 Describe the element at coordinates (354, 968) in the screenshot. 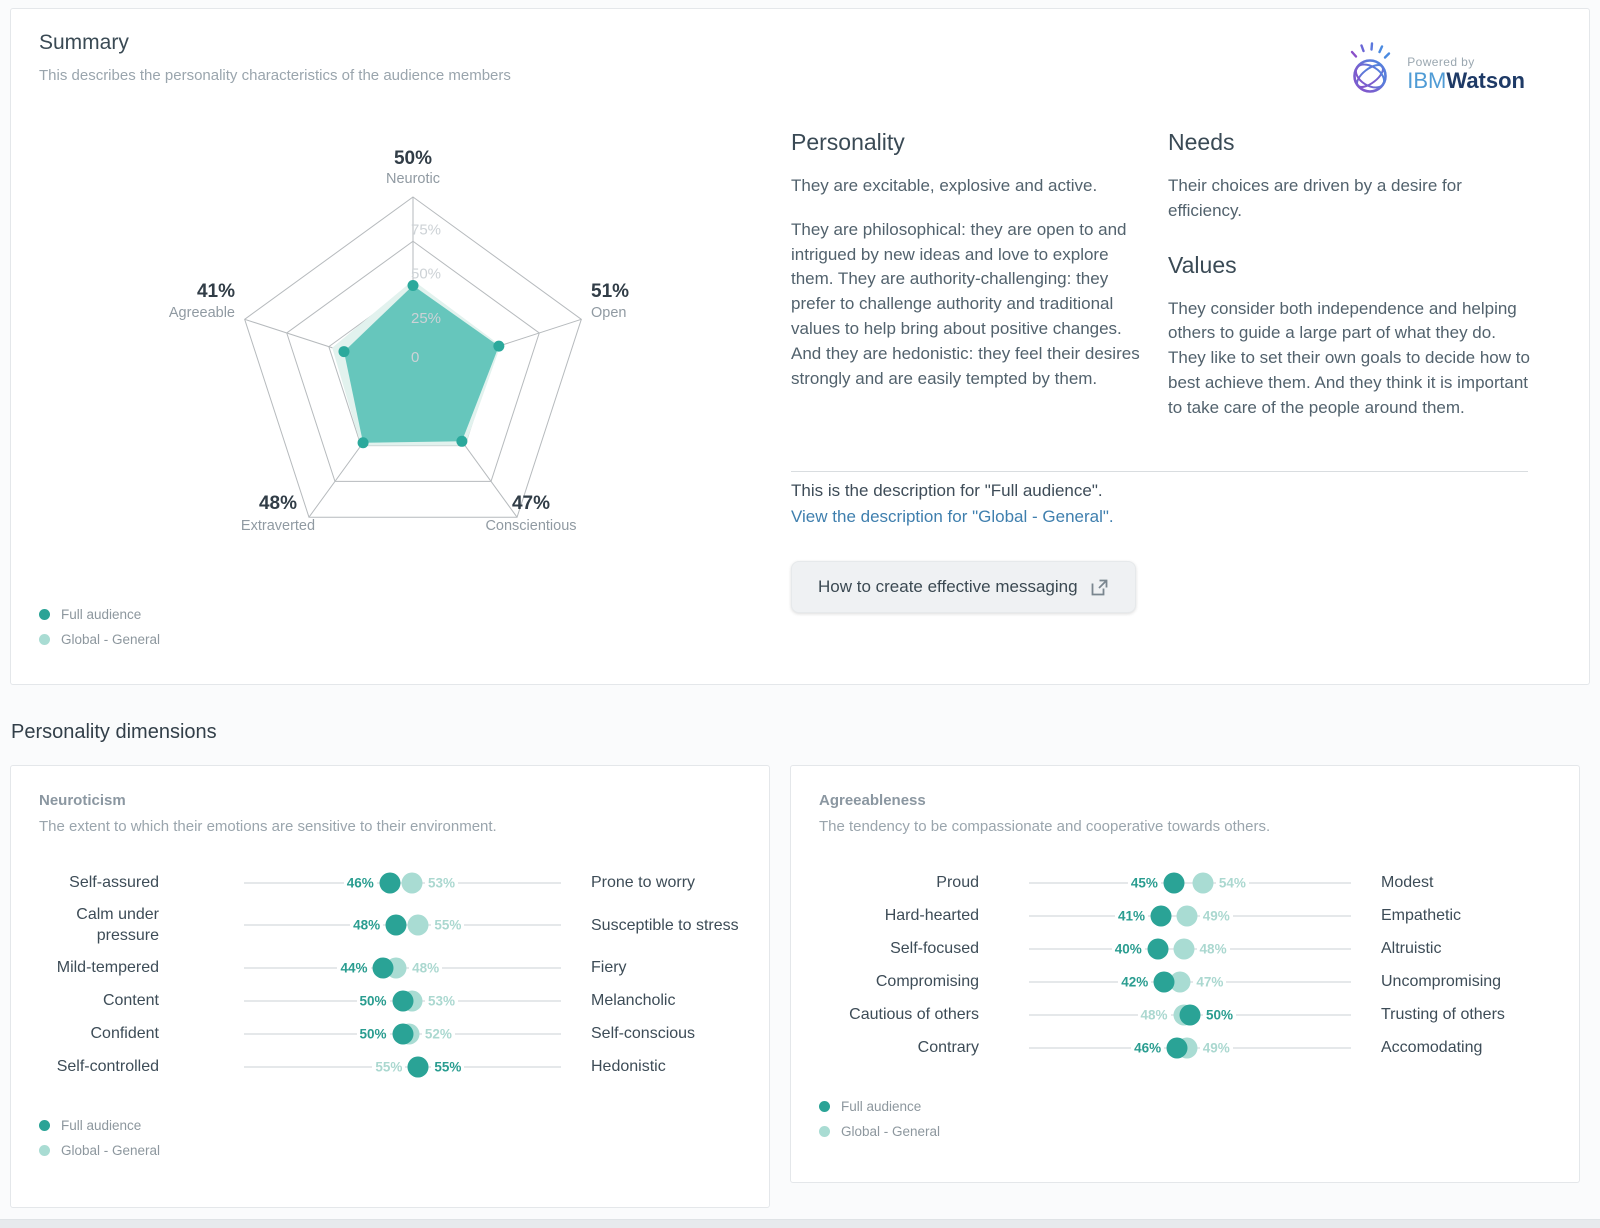

I see `full-audience-value: 44%` at that location.